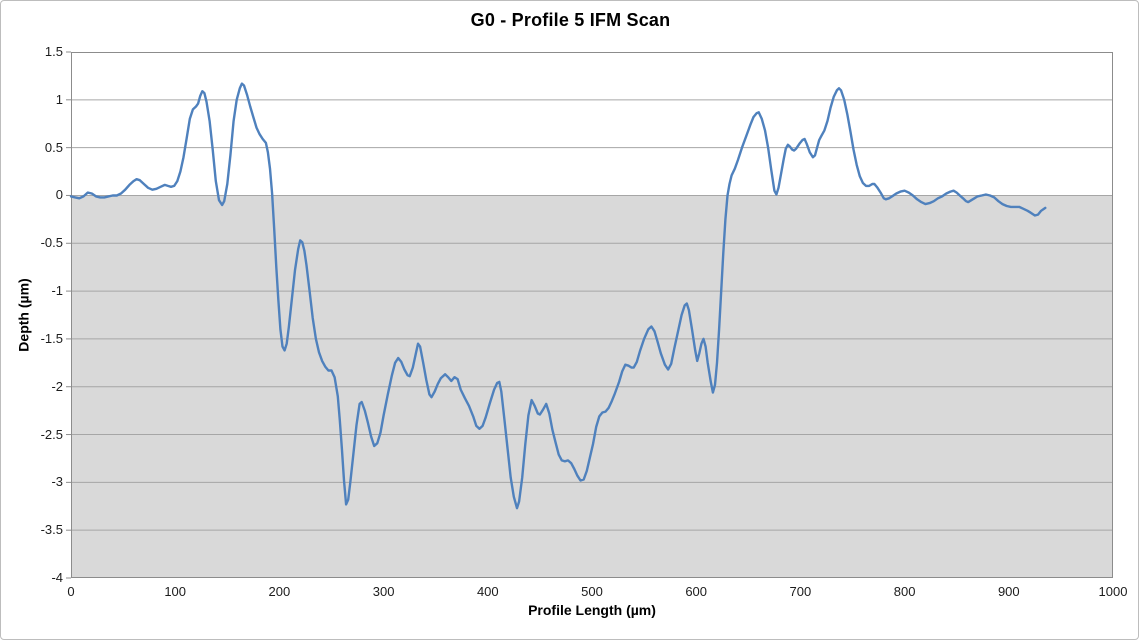 The image size is (1141, 642). Describe the element at coordinates (487, 591) in the screenshot. I see `x-tick-label: 400` at that location.